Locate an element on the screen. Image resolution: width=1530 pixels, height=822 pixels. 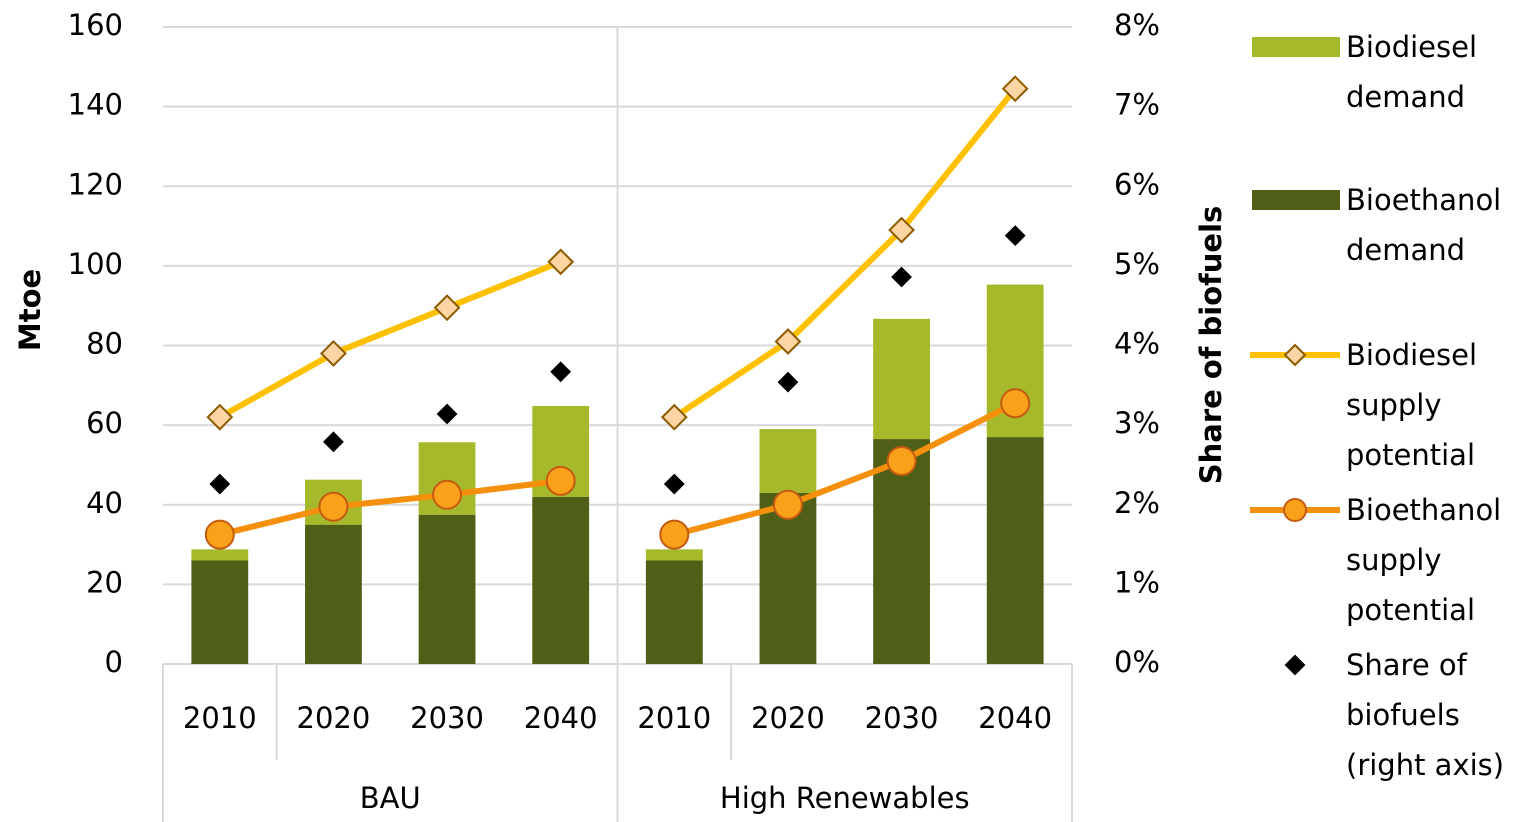
legend-item: Biodiesel demand is located at coordinates (1390, 72).